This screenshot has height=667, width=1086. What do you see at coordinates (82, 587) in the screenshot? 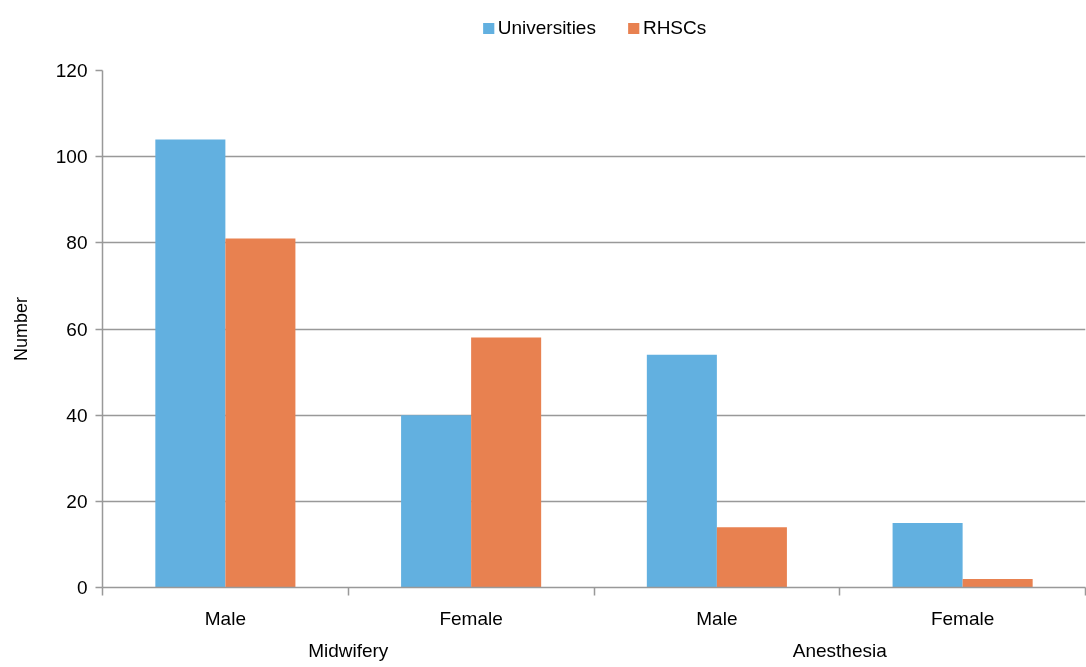
I see `y-tick-label: 0` at bounding box center [82, 587].